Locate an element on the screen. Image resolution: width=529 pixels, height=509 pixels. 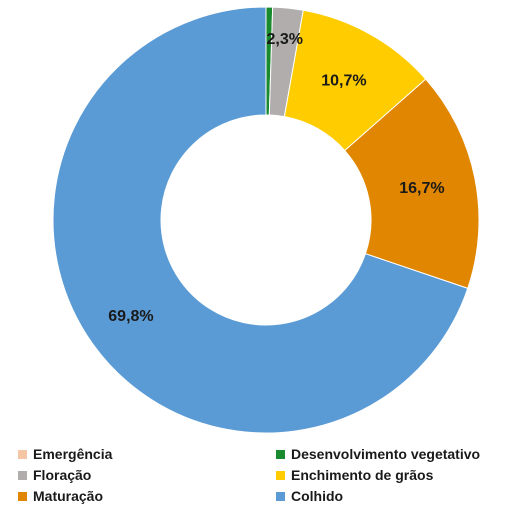
legend-item-emergencia: Emergência is located at coordinates (147, 454).